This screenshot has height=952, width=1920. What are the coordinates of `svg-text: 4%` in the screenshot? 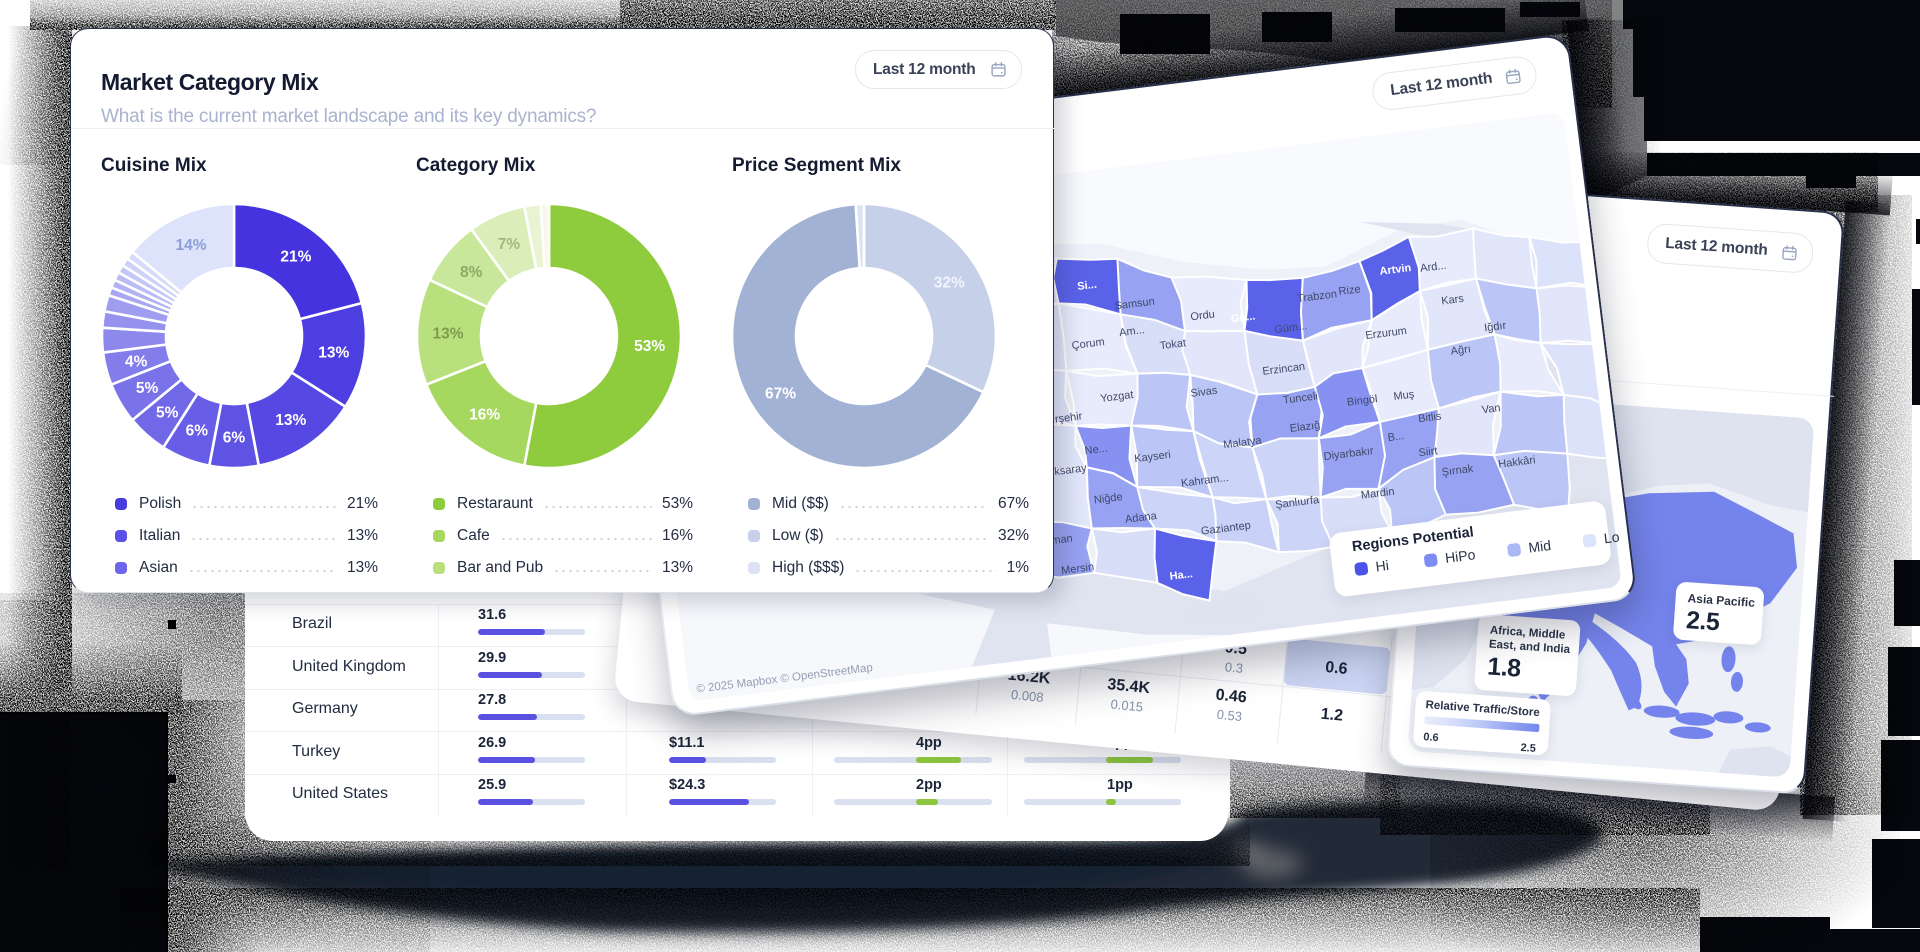 It's located at (136, 362).